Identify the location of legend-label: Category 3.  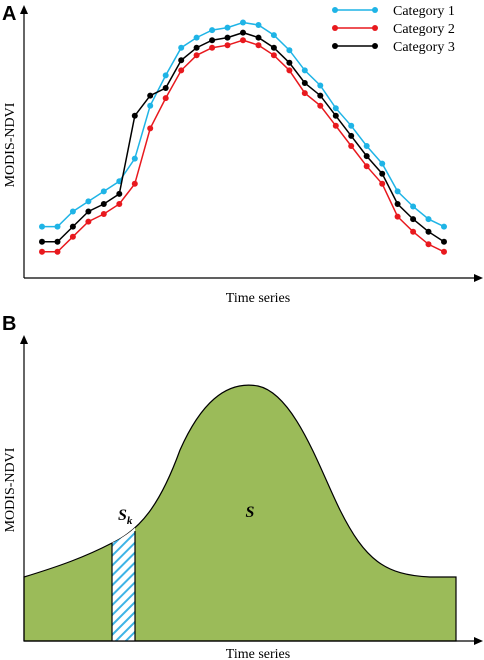
(424, 47).